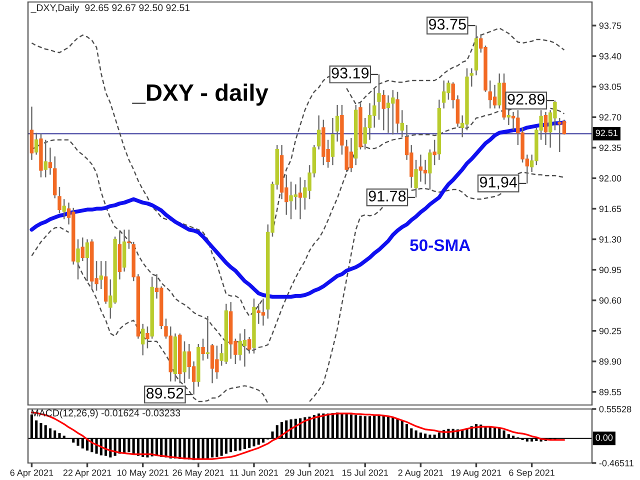 The height and width of the screenshot is (480, 640). I want to click on y-tick-label: 93.40, so click(610, 56).